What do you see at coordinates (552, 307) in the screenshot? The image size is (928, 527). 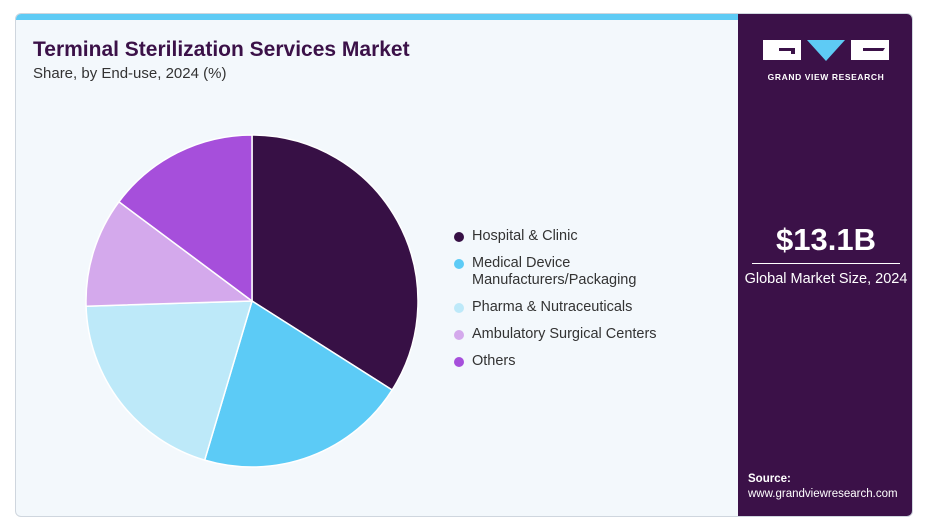 I see `legend-label: Pharma & Nutraceuticals` at bounding box center [552, 307].